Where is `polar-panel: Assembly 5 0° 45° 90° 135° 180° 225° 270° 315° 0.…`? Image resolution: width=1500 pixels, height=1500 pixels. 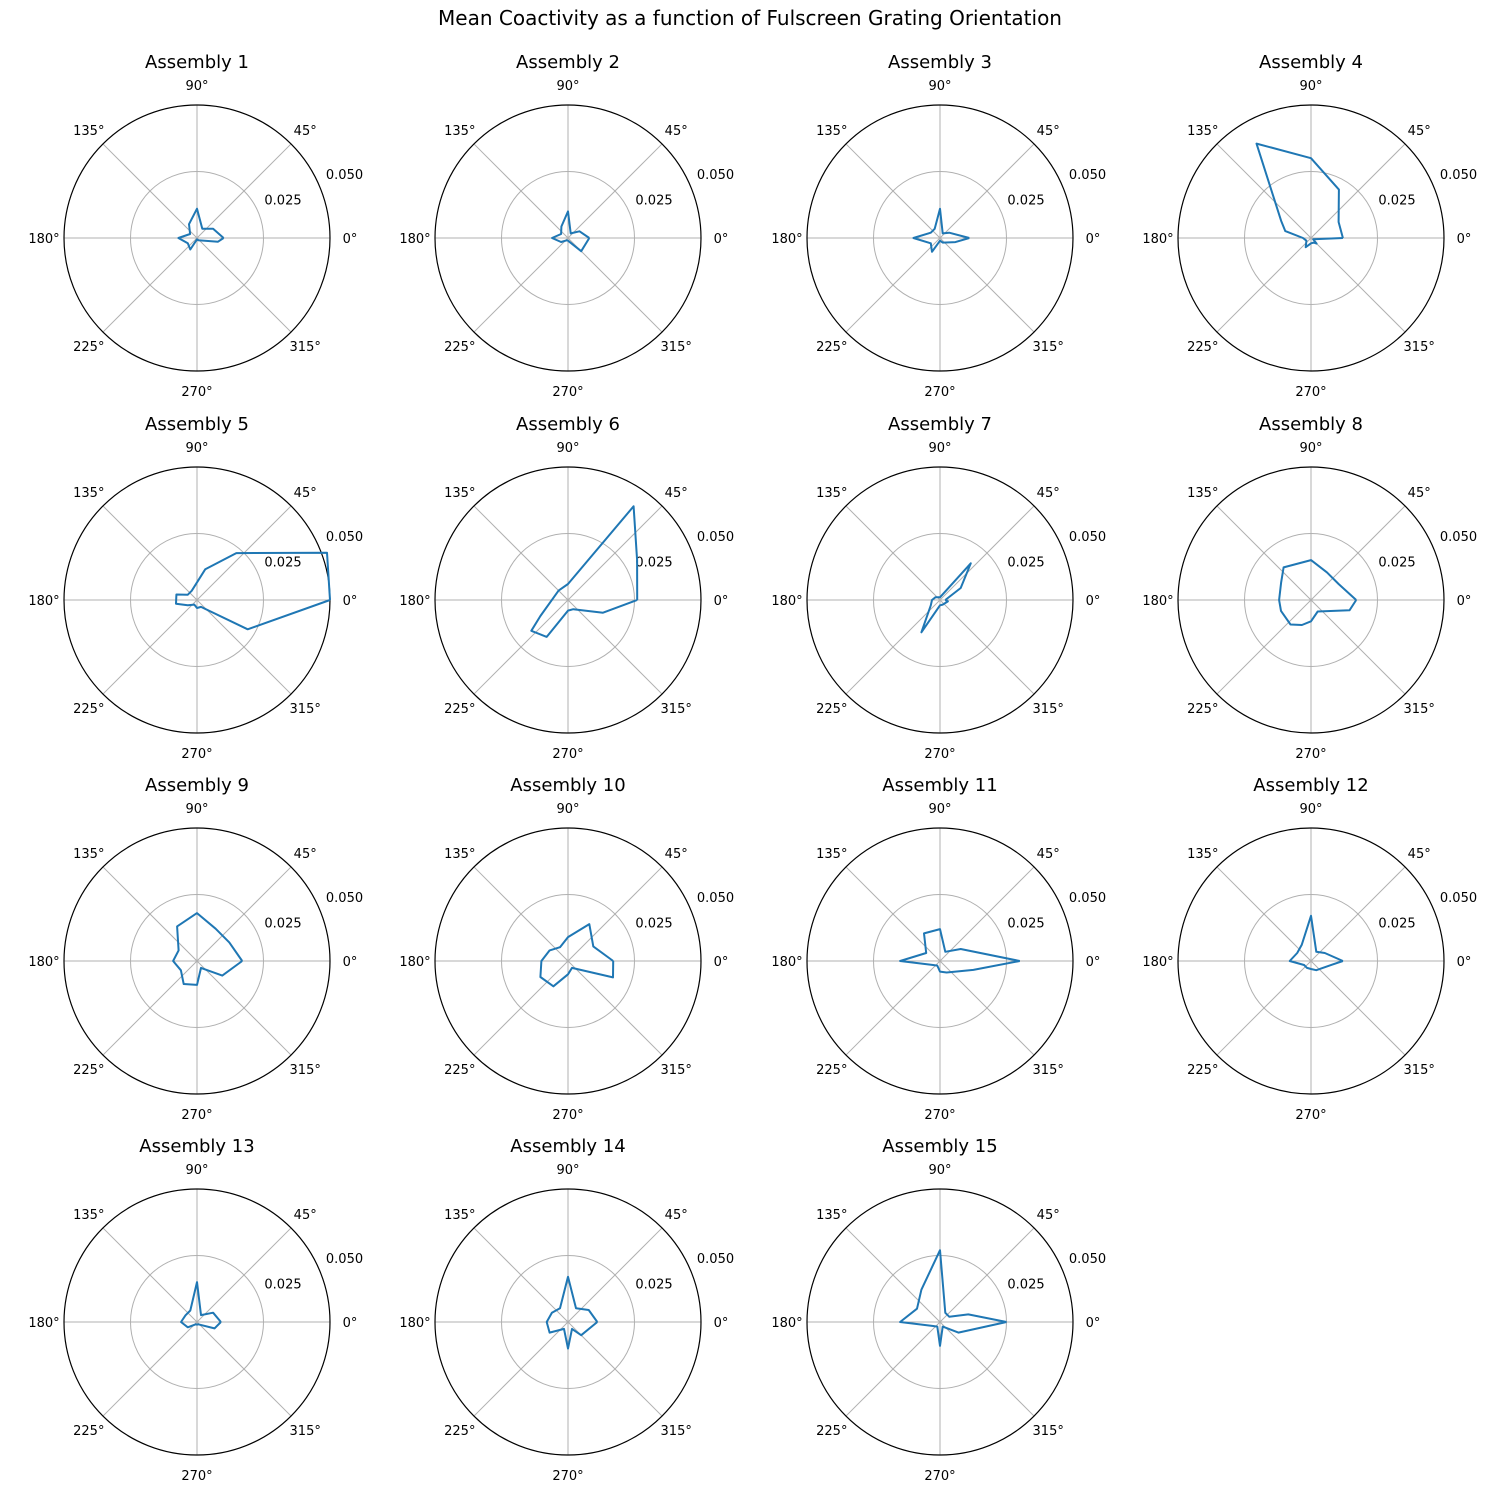
polar-panel: Assembly 5 0° 45° 90° 135° 180° 225° 270° 315° 0.… is located at coordinates (195, 588).